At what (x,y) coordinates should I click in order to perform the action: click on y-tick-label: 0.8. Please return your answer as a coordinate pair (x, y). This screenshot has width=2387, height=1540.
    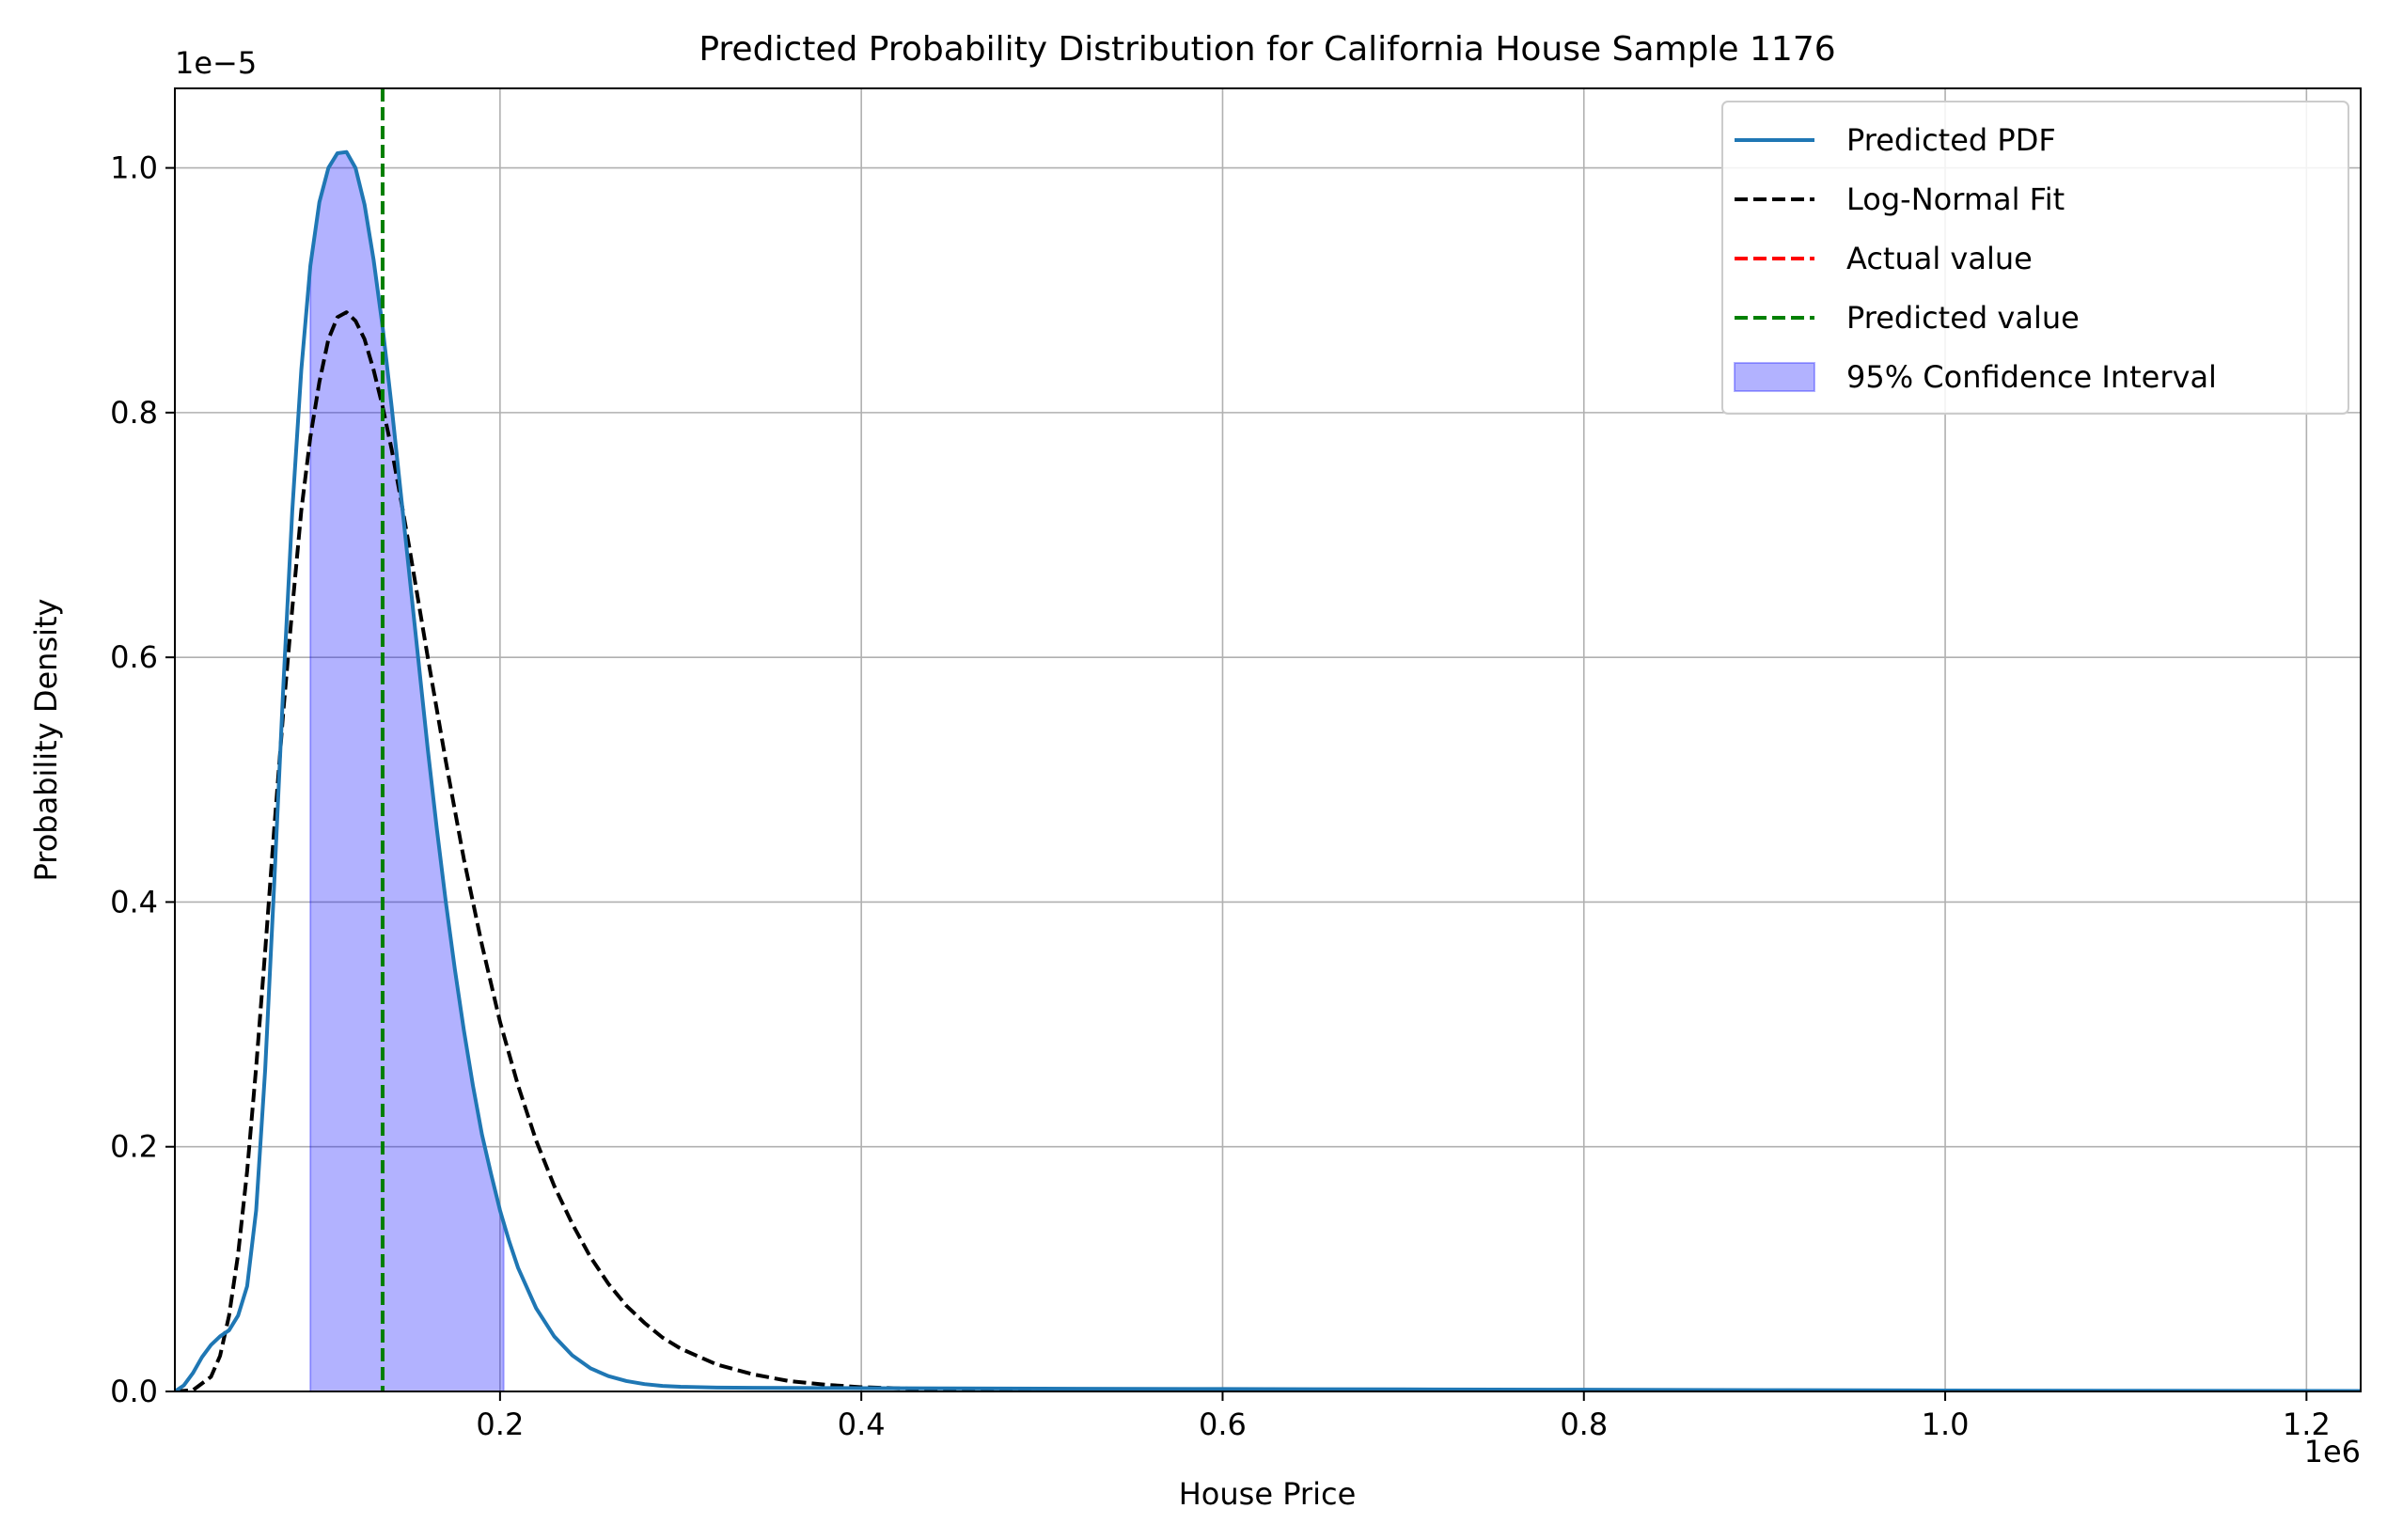
    Looking at the image, I should click on (134, 413).